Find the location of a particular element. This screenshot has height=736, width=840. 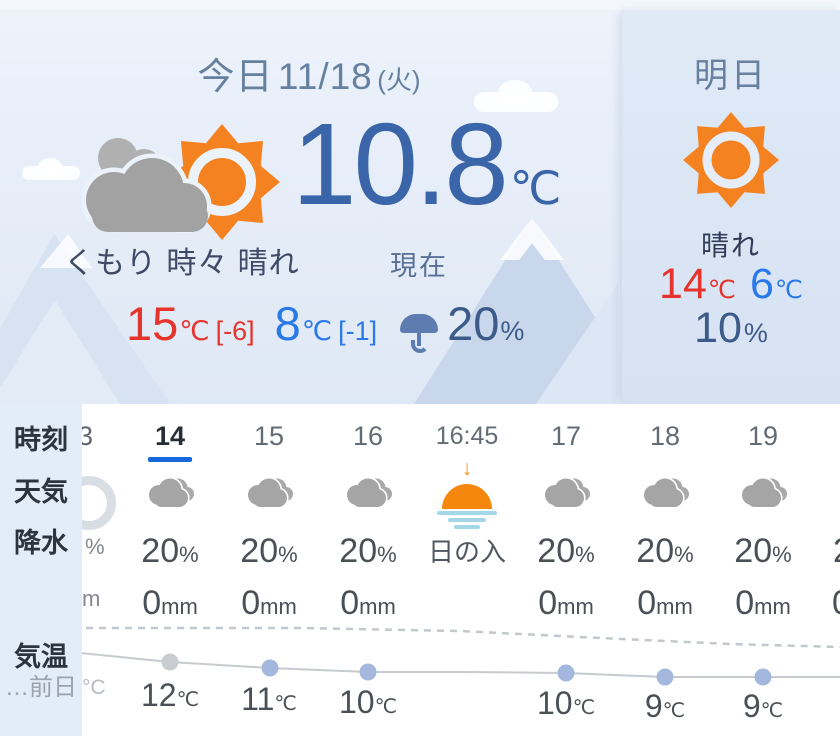

hour-column-17: 17 20% 0mm 10℃ is located at coordinates (566, 570).